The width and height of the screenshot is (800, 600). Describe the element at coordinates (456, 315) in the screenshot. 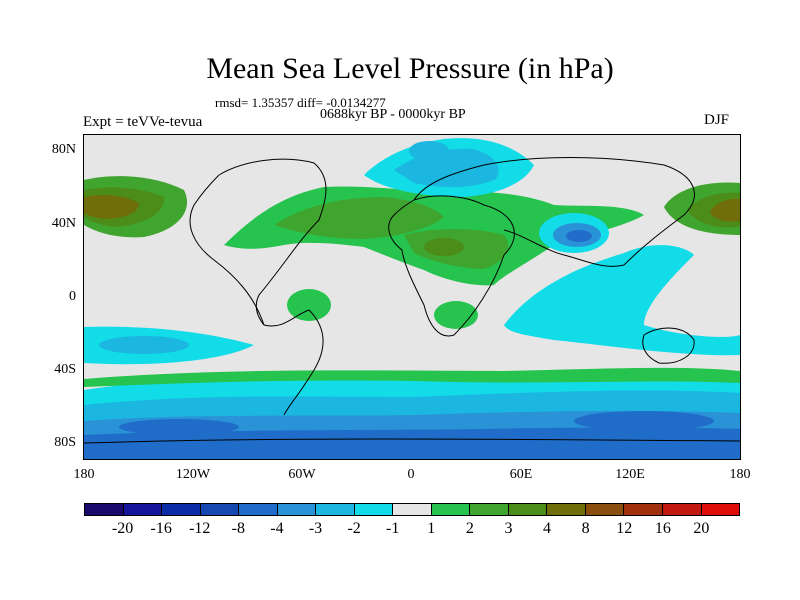

I see `south-africa-green` at that location.